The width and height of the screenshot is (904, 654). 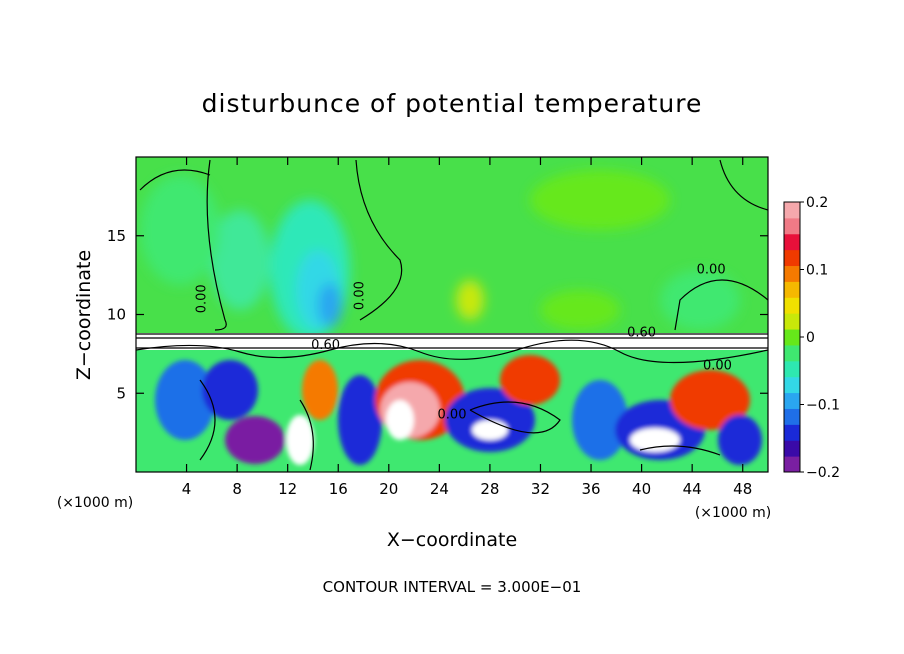 I want to click on x-tick-label: 36, so click(x=590, y=489).